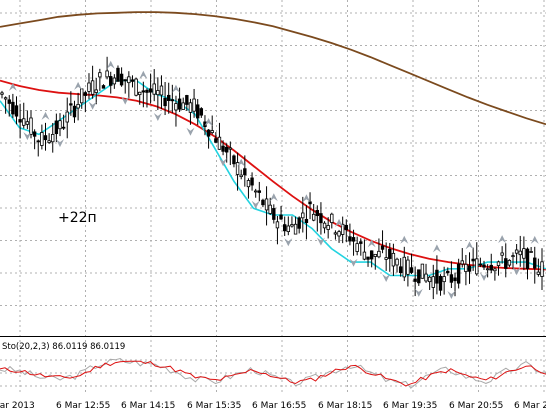  Describe the element at coordinates (77, 218) in the screenshot. I see `profit-annotation: +22п` at that location.